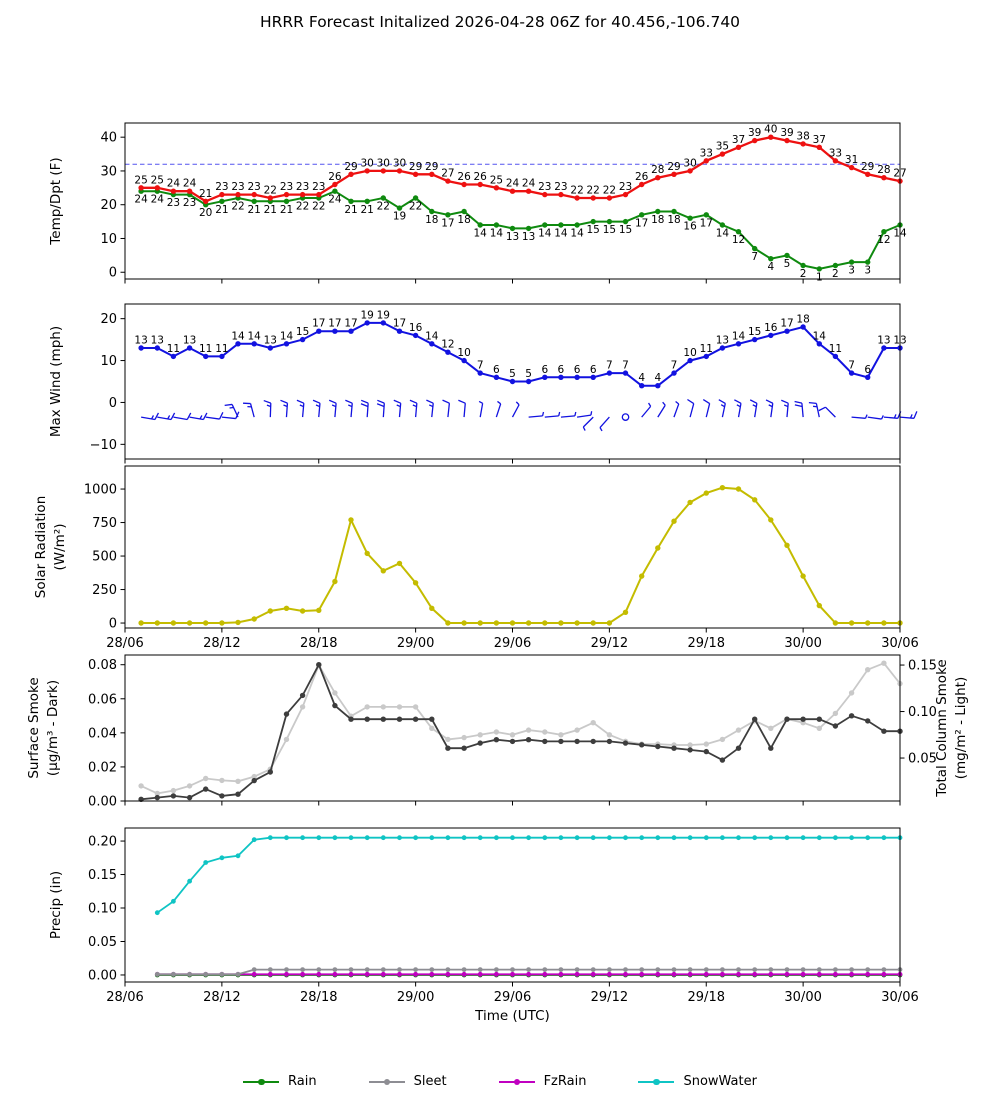 The height and width of the screenshot is (1100, 1000). Describe the element at coordinates (407, 1081) in the screenshot. I see `legend-item-sleet: Sleet` at that location.